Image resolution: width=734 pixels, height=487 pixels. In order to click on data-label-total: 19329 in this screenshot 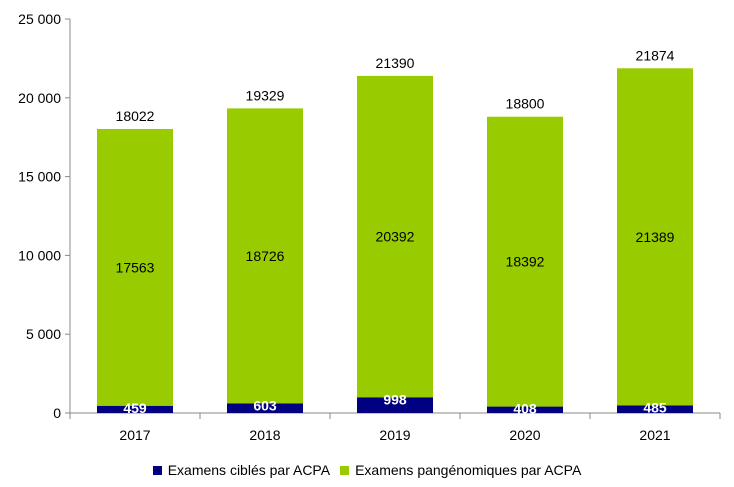, I will do `click(265, 95)`.